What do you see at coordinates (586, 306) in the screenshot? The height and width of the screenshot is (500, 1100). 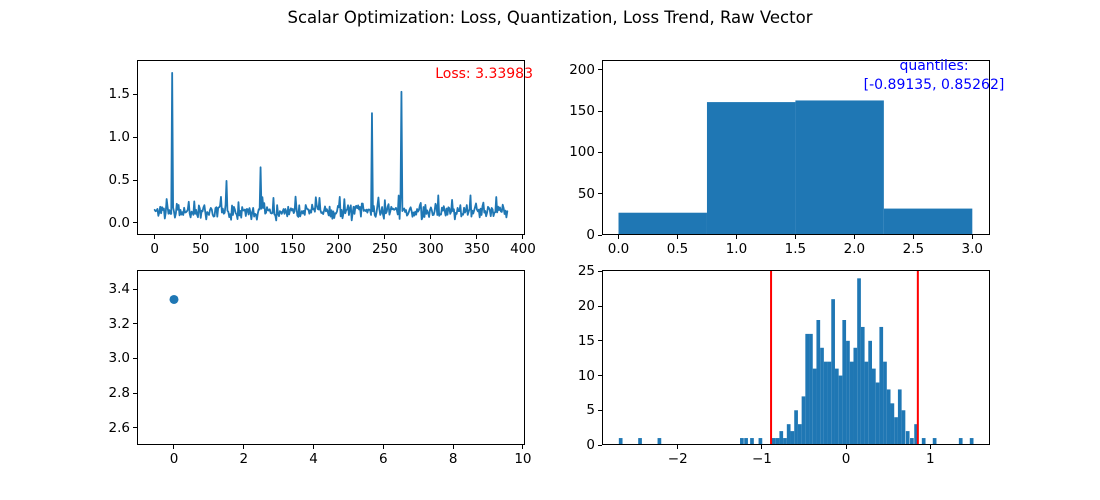 I see `y-tick-label: 20` at bounding box center [586, 306].